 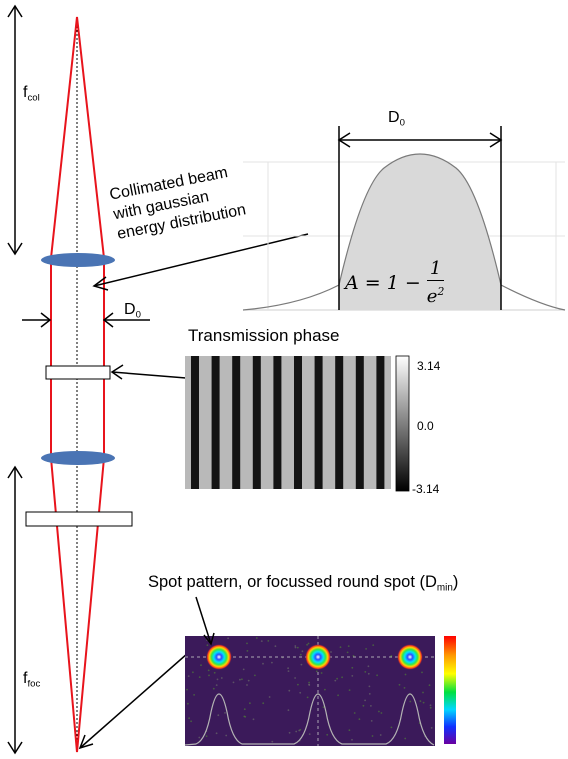 What do you see at coordinates (78, 372) in the screenshot?
I see `phase-element-box` at bounding box center [78, 372].